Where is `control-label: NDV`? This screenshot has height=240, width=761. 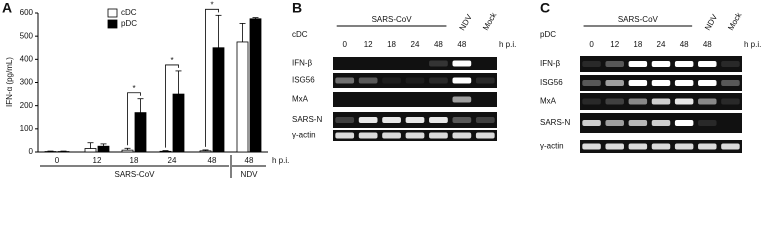
control-label: NDV is located at coordinates (466, 22).